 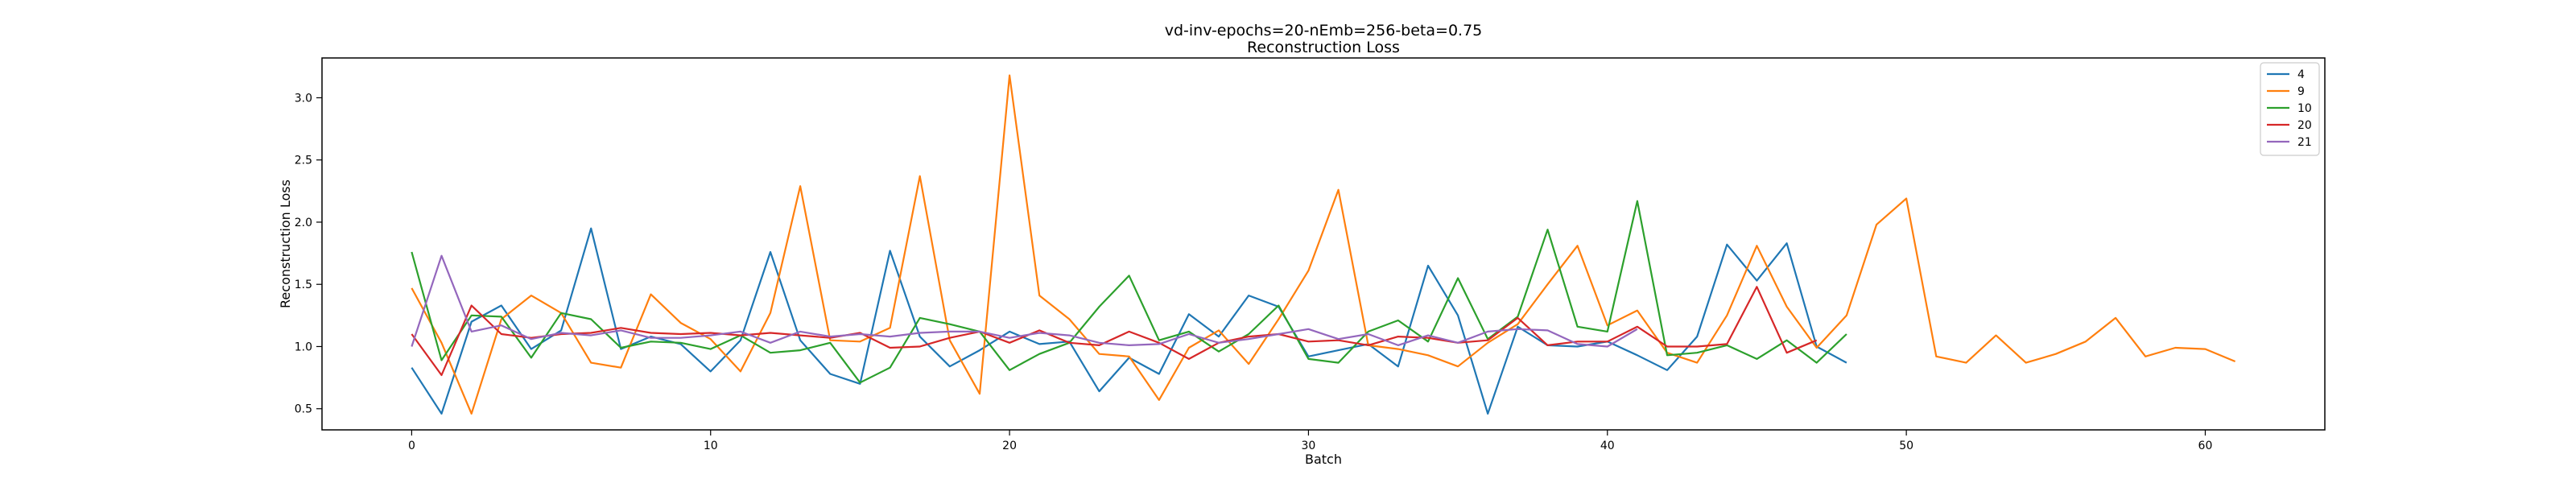 I want to click on y-axis-label: Reconstruction Loss, so click(x=285, y=244).